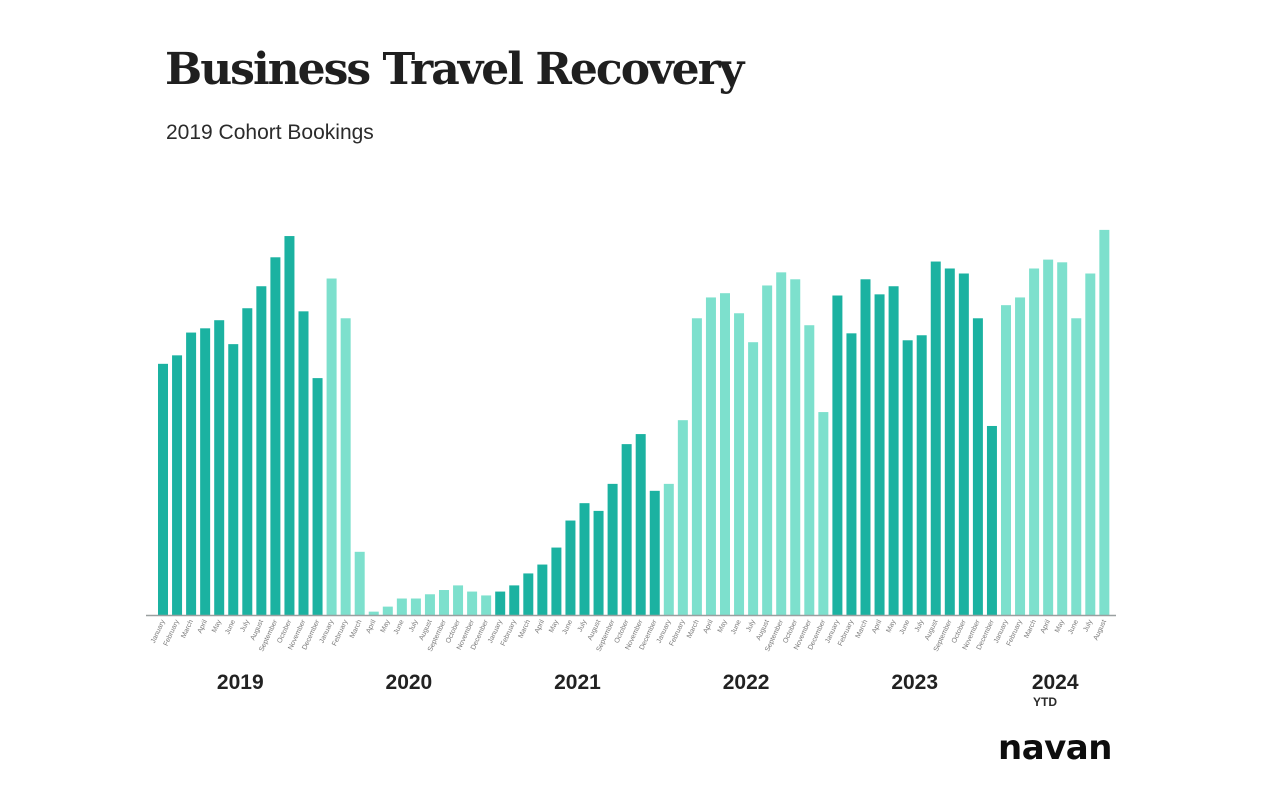 The width and height of the screenshot is (1268, 792). I want to click on bar-2021-july, so click(584, 559).